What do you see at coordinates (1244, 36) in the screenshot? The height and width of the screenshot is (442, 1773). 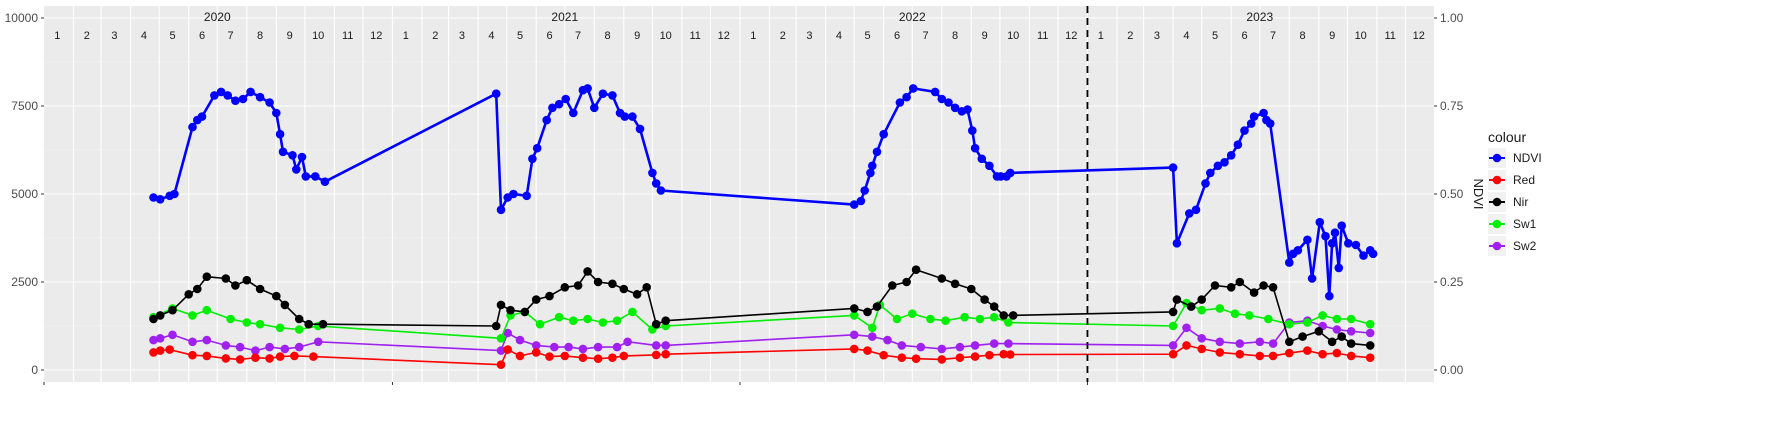 I see `month-label: 6` at bounding box center [1244, 36].